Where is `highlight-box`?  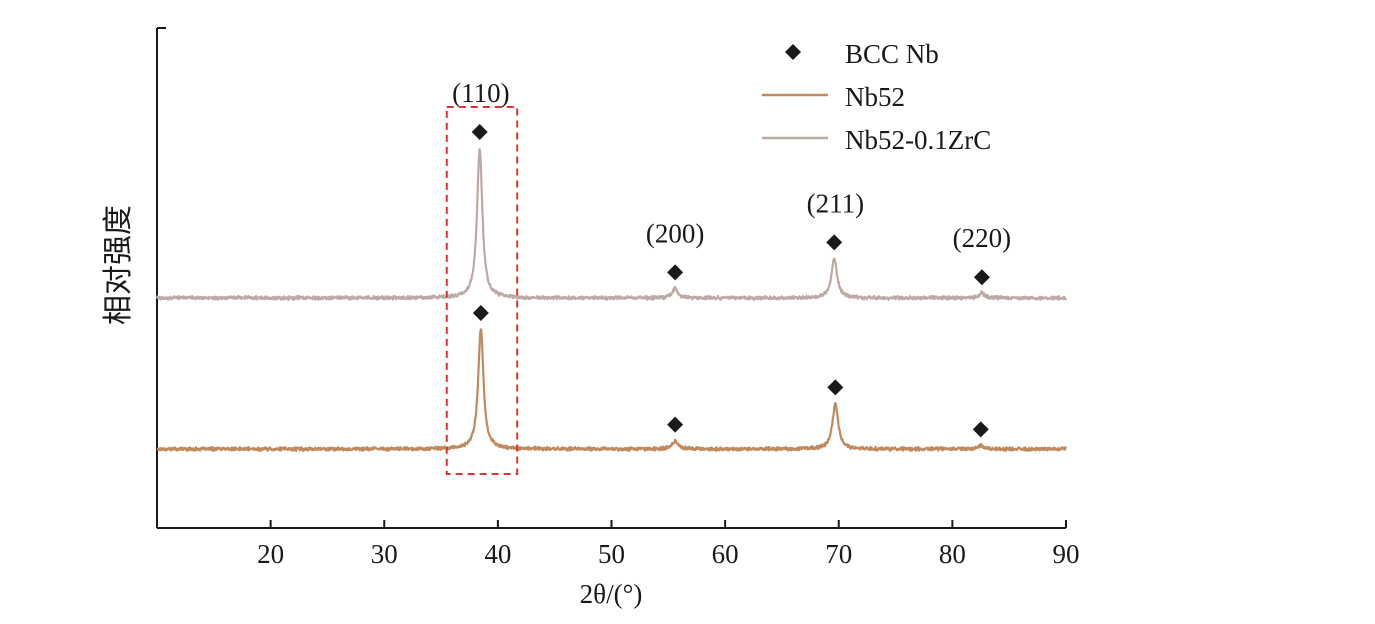 highlight-box is located at coordinates (482, 290).